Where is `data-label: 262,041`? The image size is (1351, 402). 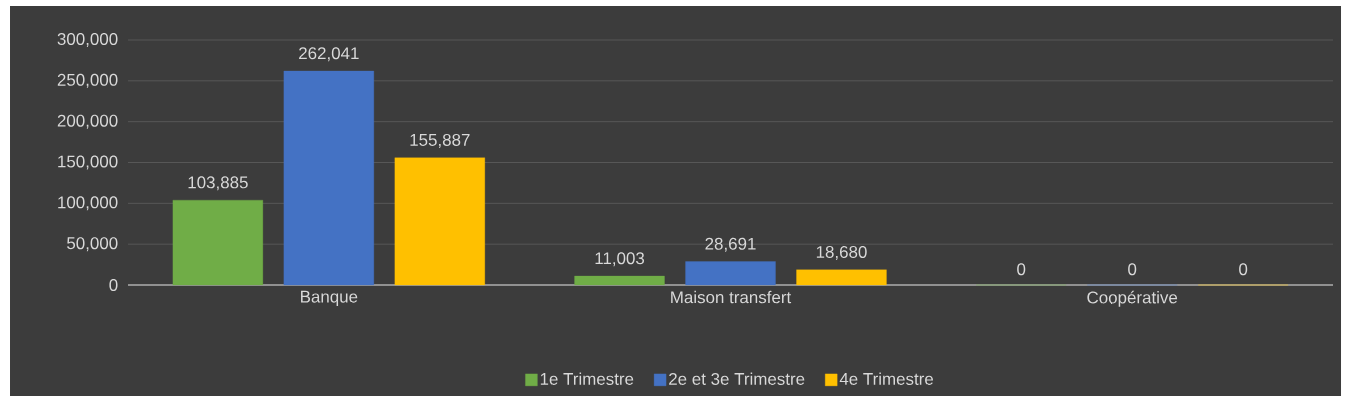 data-label: 262,041 is located at coordinates (329, 54).